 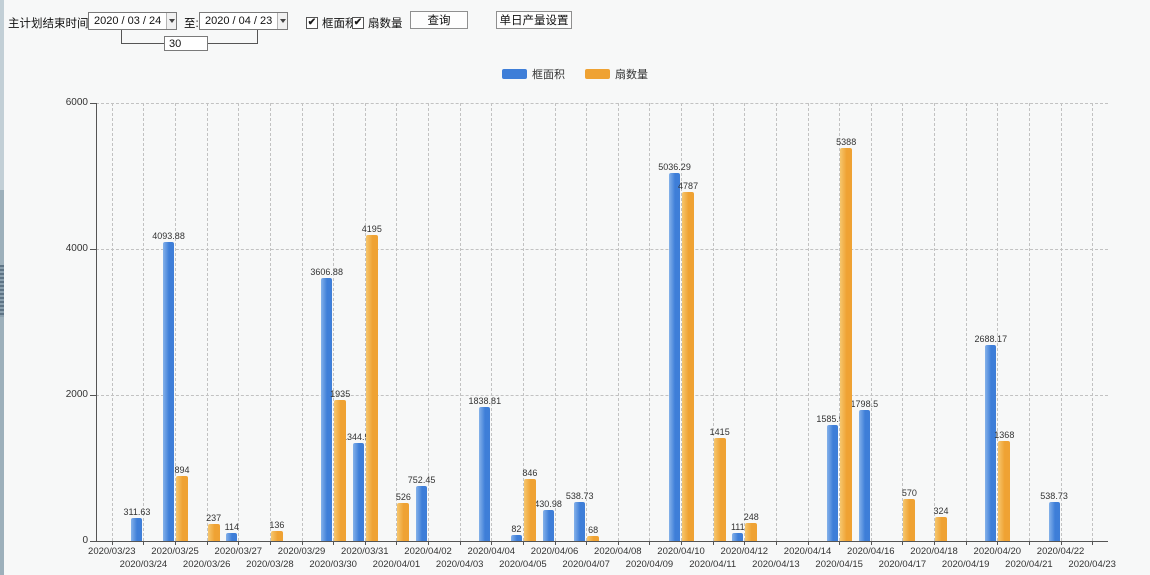 What do you see at coordinates (186, 43) in the screenshot?
I see `interval-days-input: 30` at bounding box center [186, 43].